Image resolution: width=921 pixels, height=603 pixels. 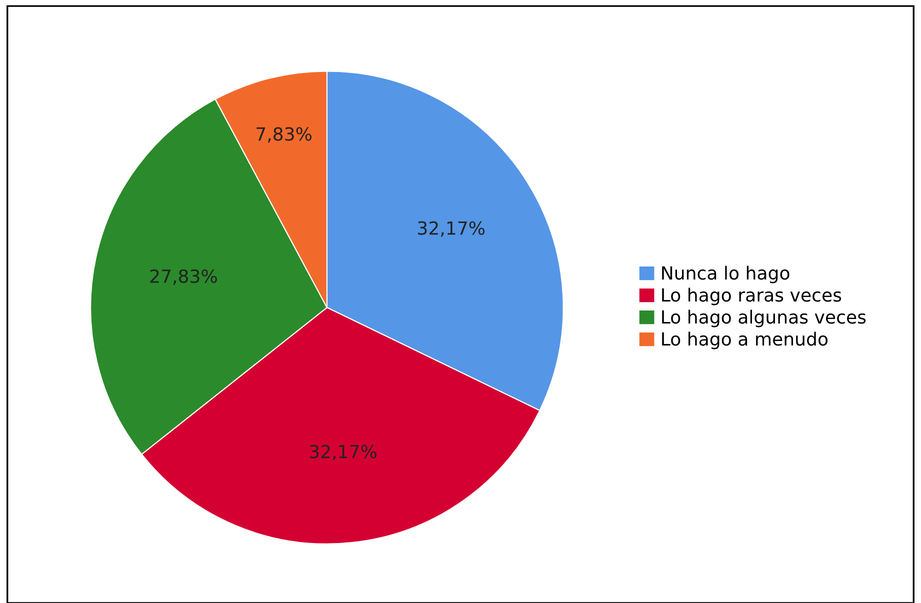 What do you see at coordinates (745, 341) in the screenshot?
I see `legend-label: Lo hago a menudo` at bounding box center [745, 341].